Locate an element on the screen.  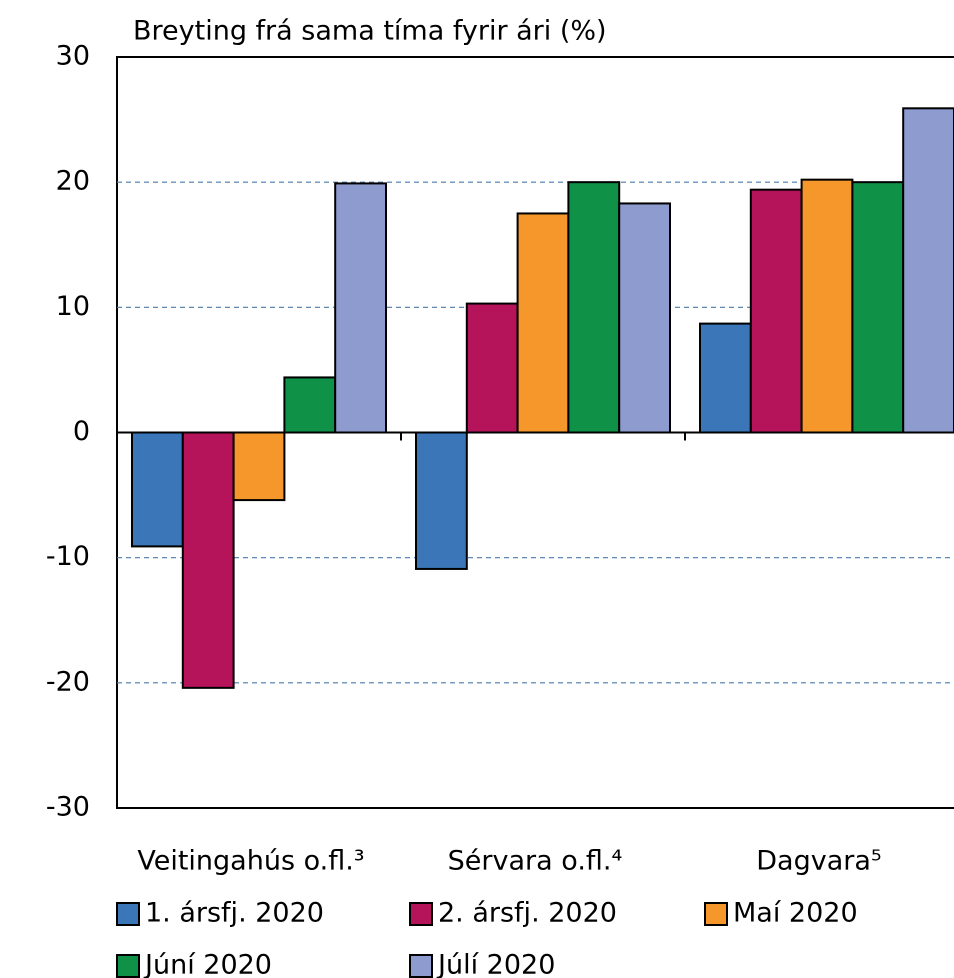
legend-label: Júlí 2020 is located at coordinates (495, 964).